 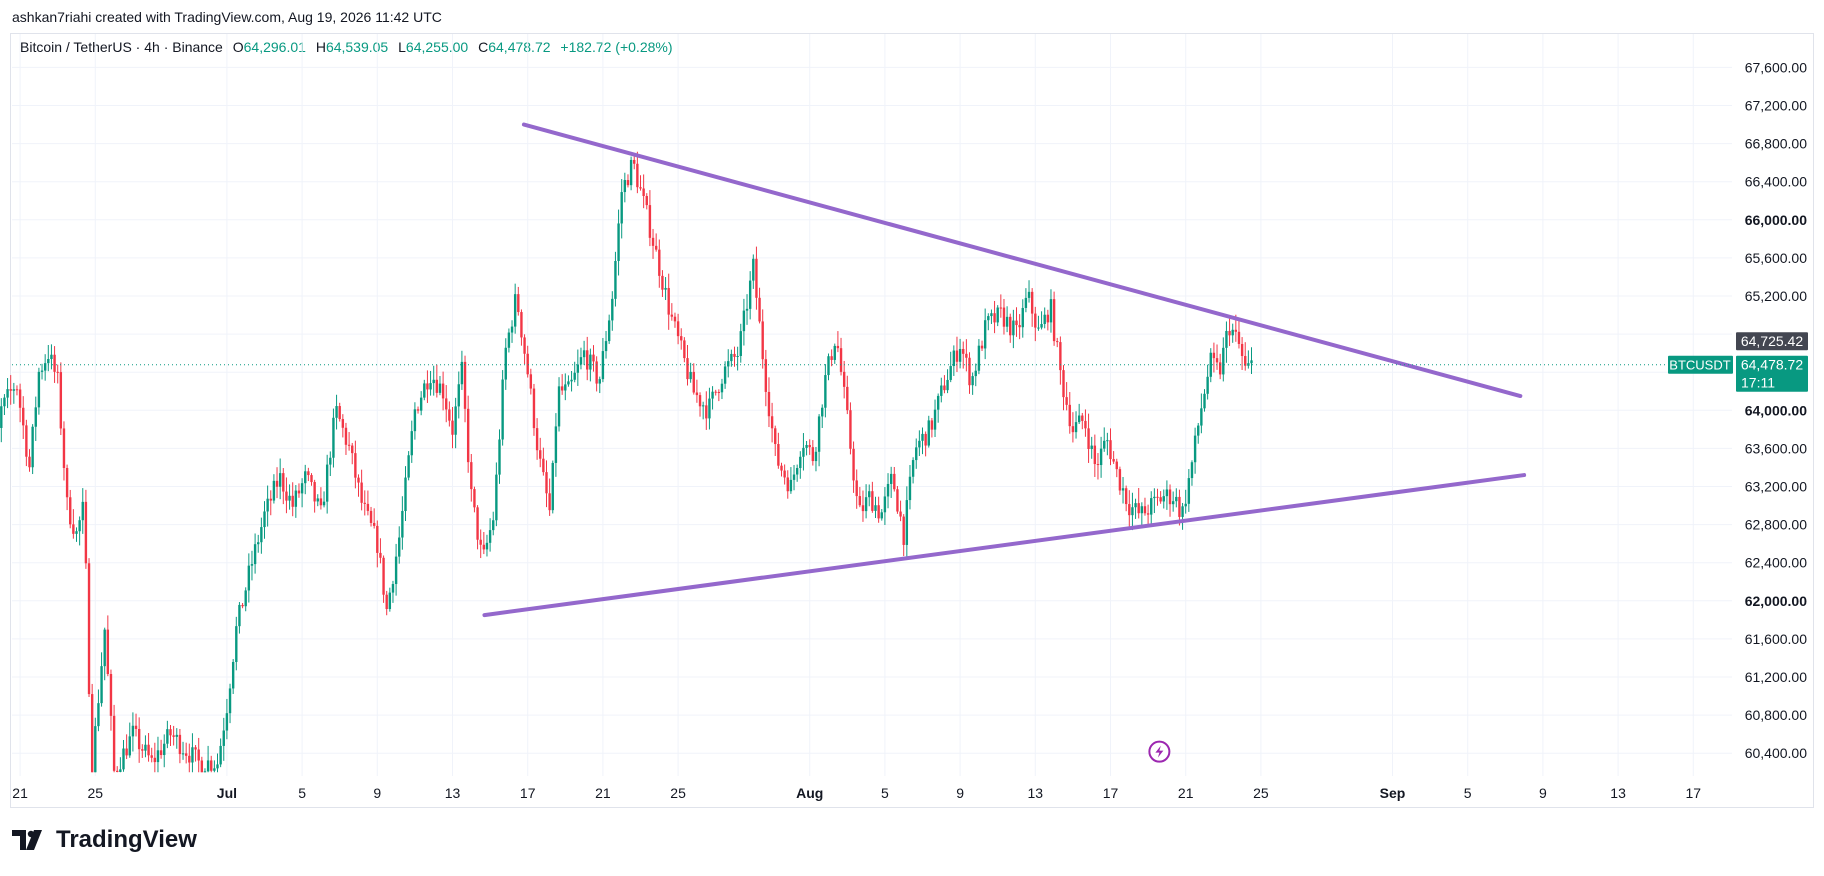 What do you see at coordinates (519, 47) in the screenshot?
I see `close-value: 64,478.72` at bounding box center [519, 47].